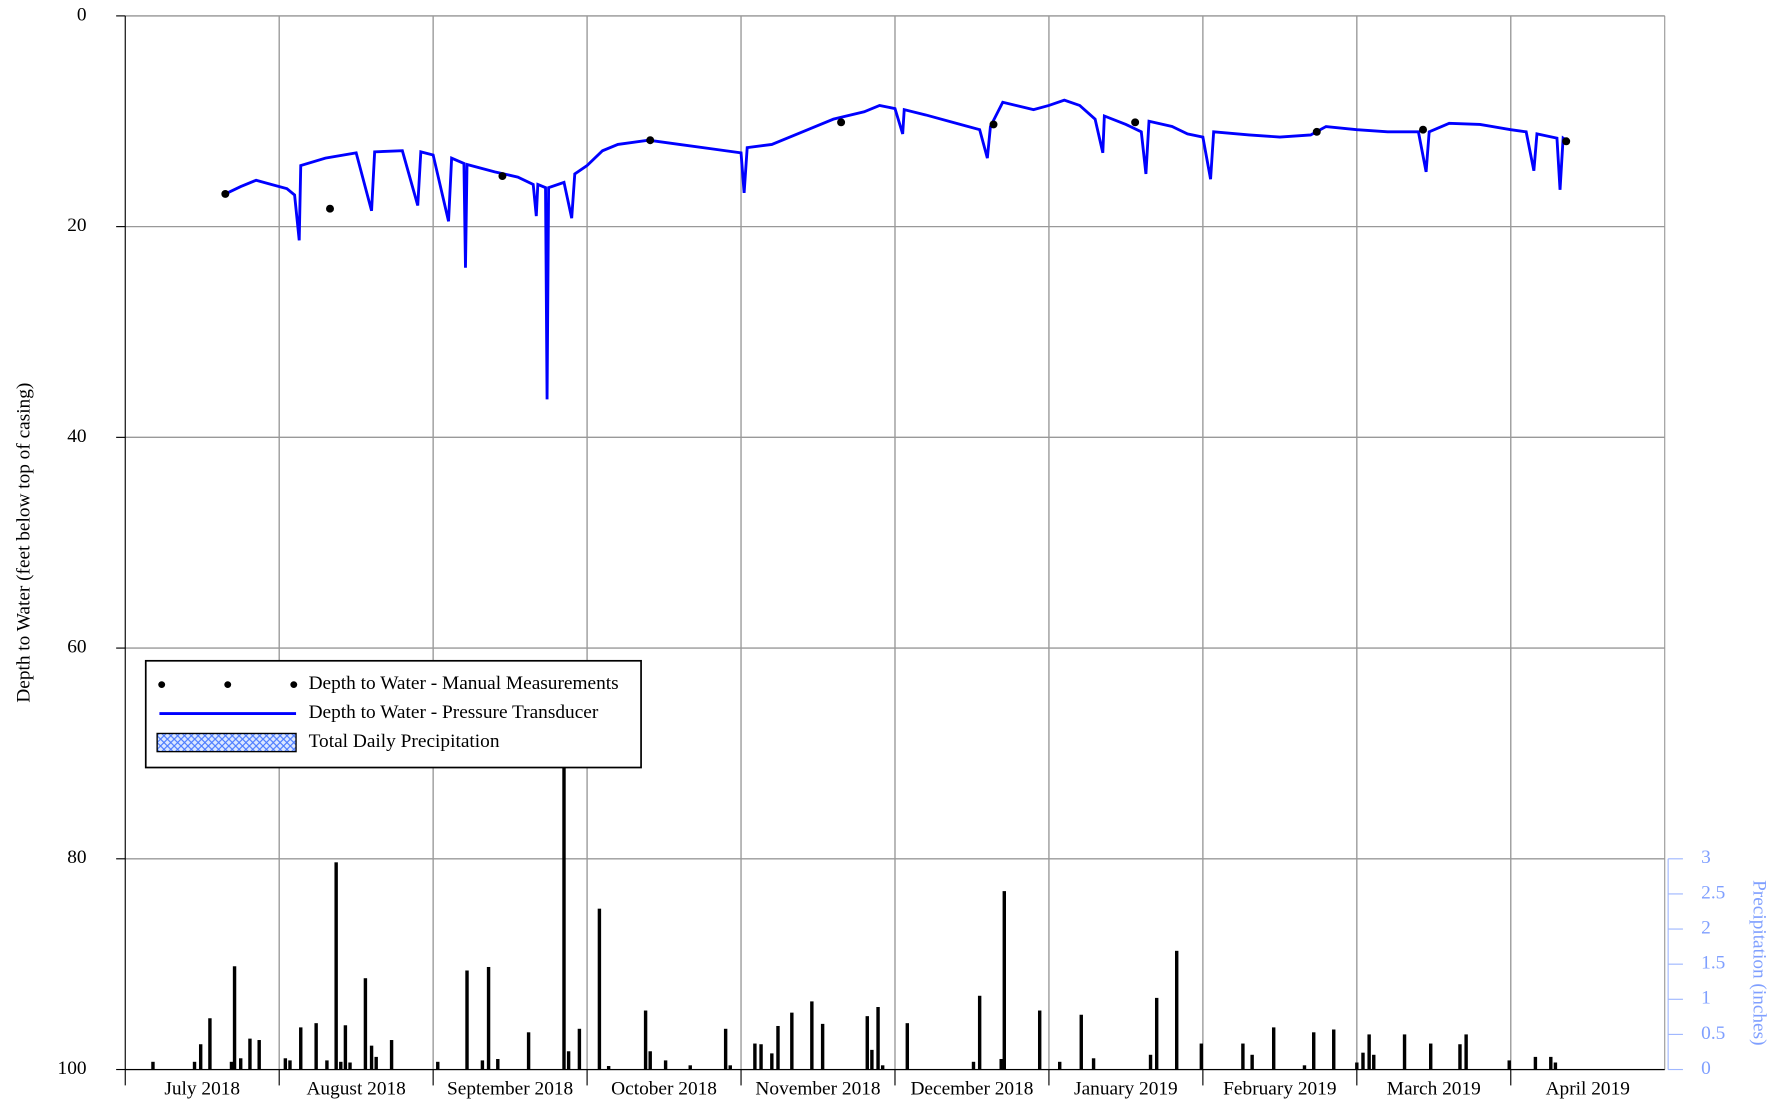 This screenshot has height=1107, width=1782. What do you see at coordinates (664, 1088) in the screenshot?
I see `x-tick-label: October 2018` at bounding box center [664, 1088].